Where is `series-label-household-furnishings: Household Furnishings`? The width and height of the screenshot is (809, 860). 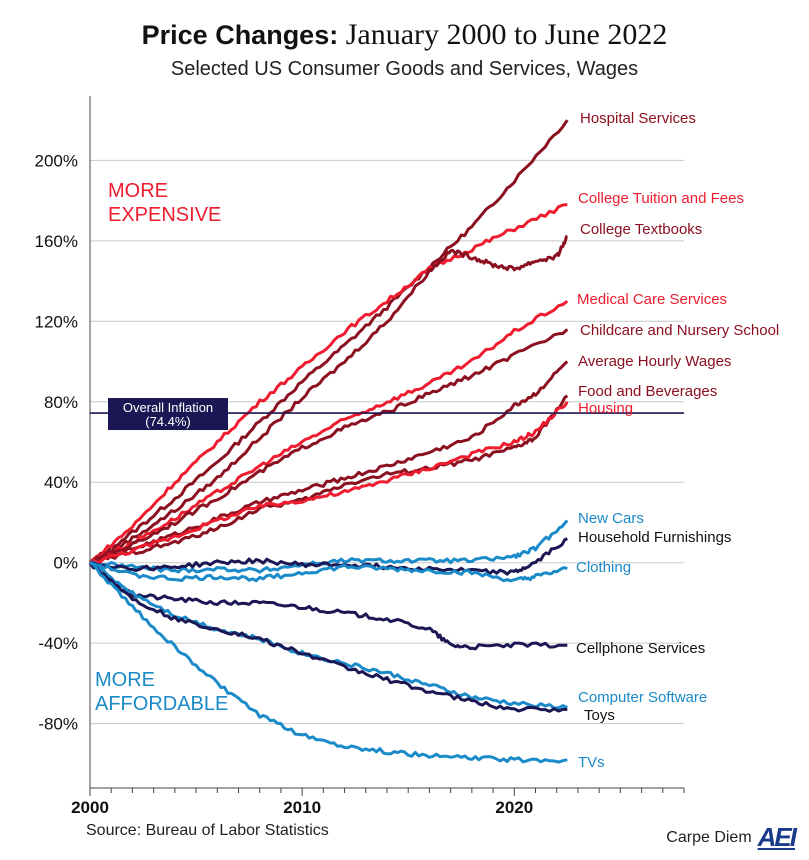 series-label-household-furnishings: Household Furnishings is located at coordinates (654, 537).